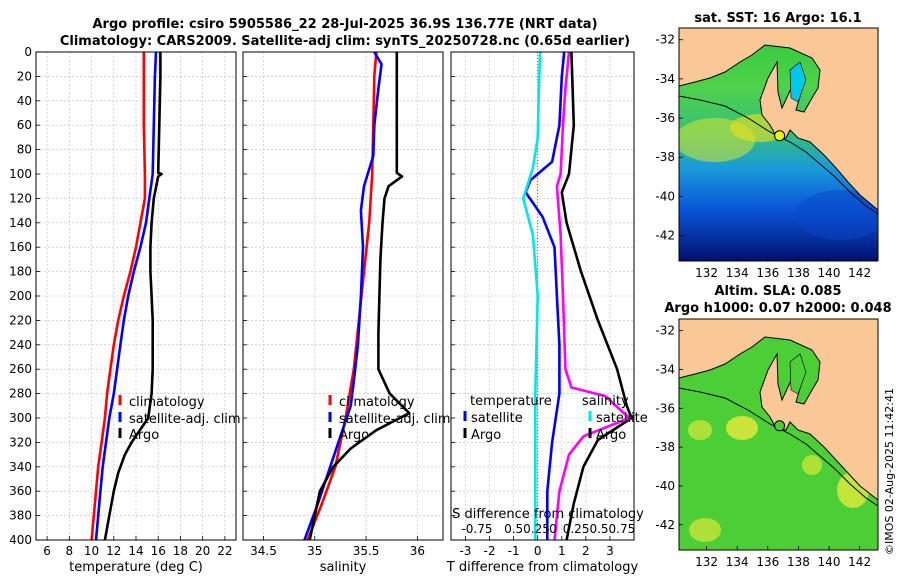 Image resolution: width=900 pixels, height=580 pixels. I want to click on sla-land, so click(778, 410).